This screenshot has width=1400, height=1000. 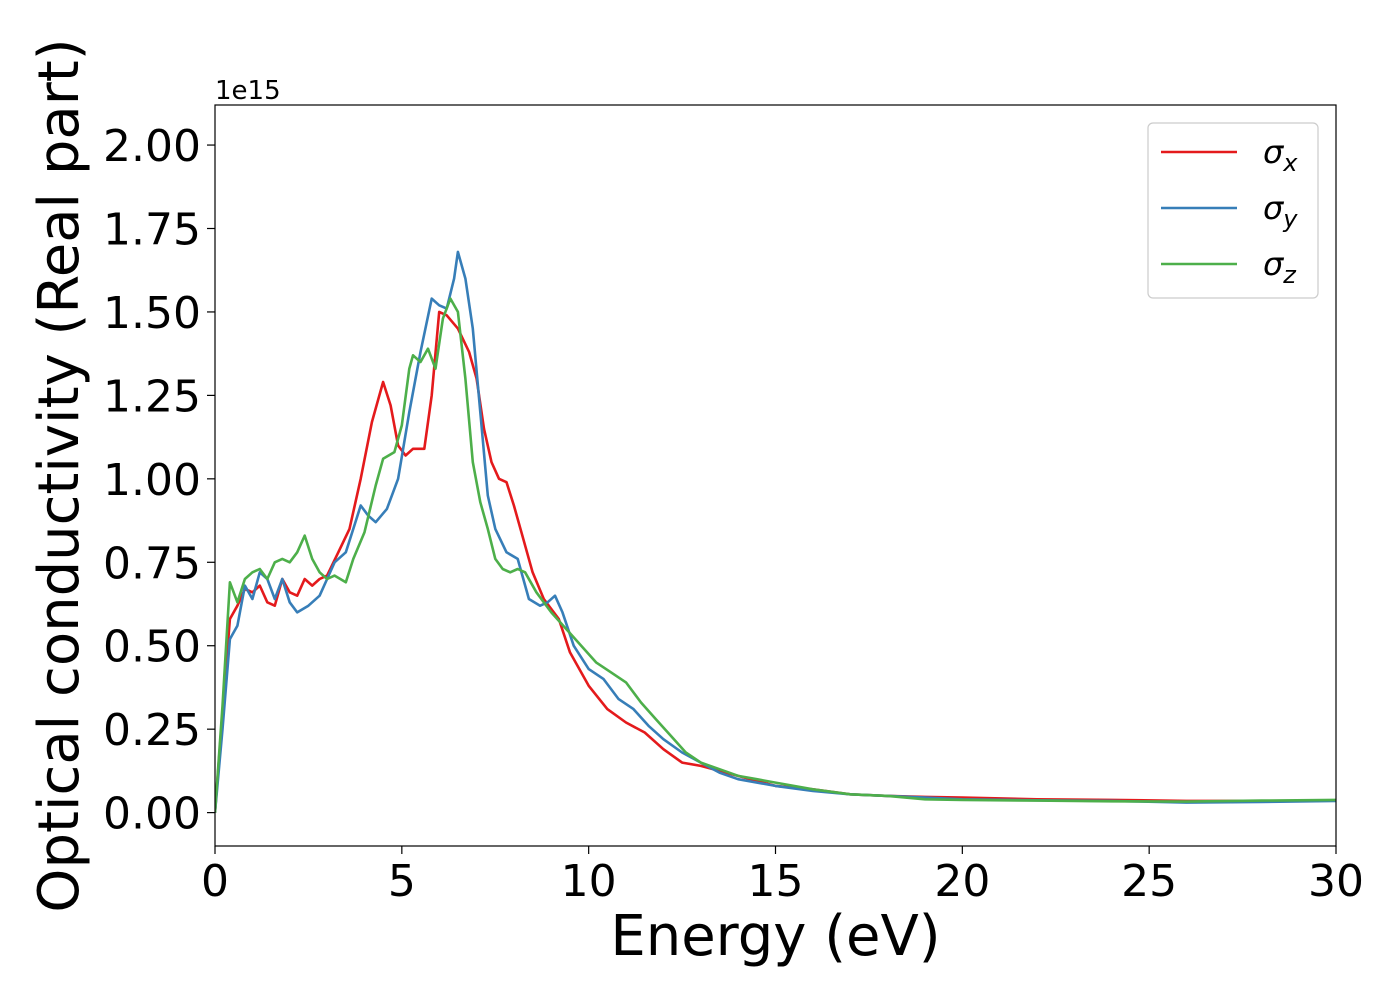 What do you see at coordinates (775, 936) in the screenshot?
I see `x-axis-label: Energy (eV)` at bounding box center [775, 936].